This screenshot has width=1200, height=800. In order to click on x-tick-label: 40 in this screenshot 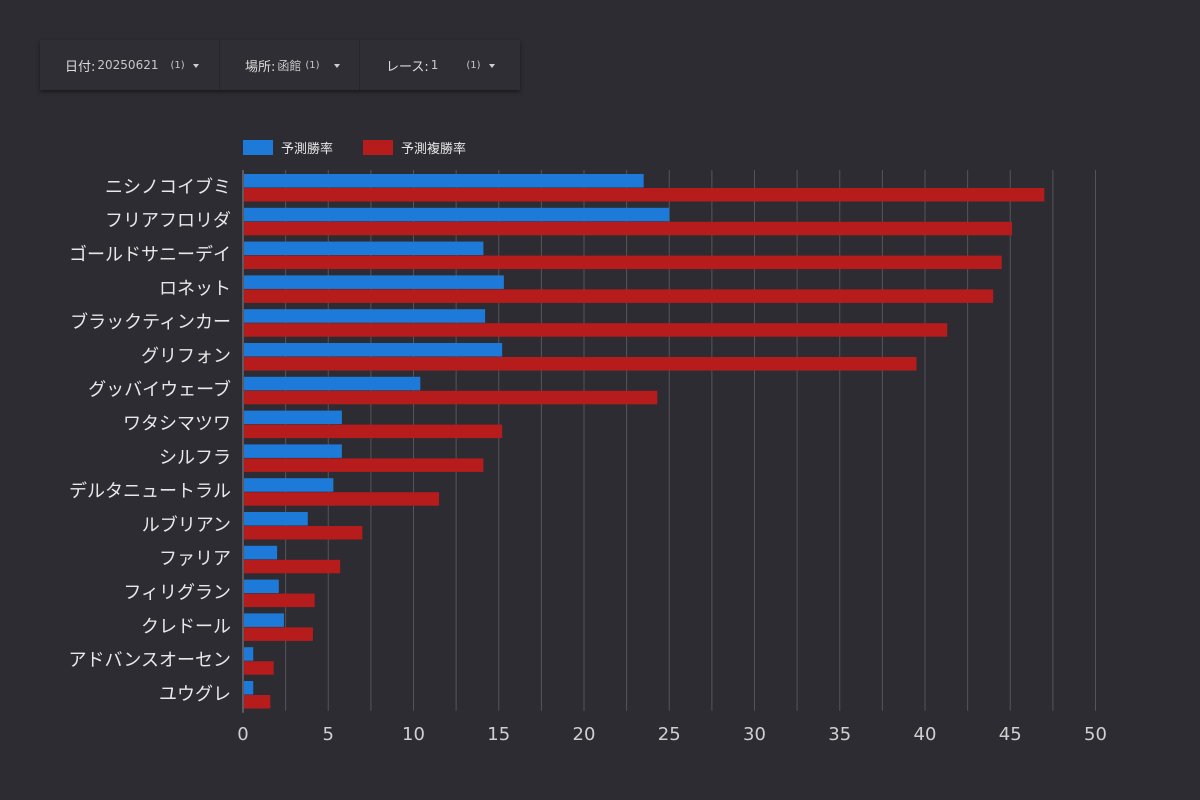, I will do `click(925, 734)`.